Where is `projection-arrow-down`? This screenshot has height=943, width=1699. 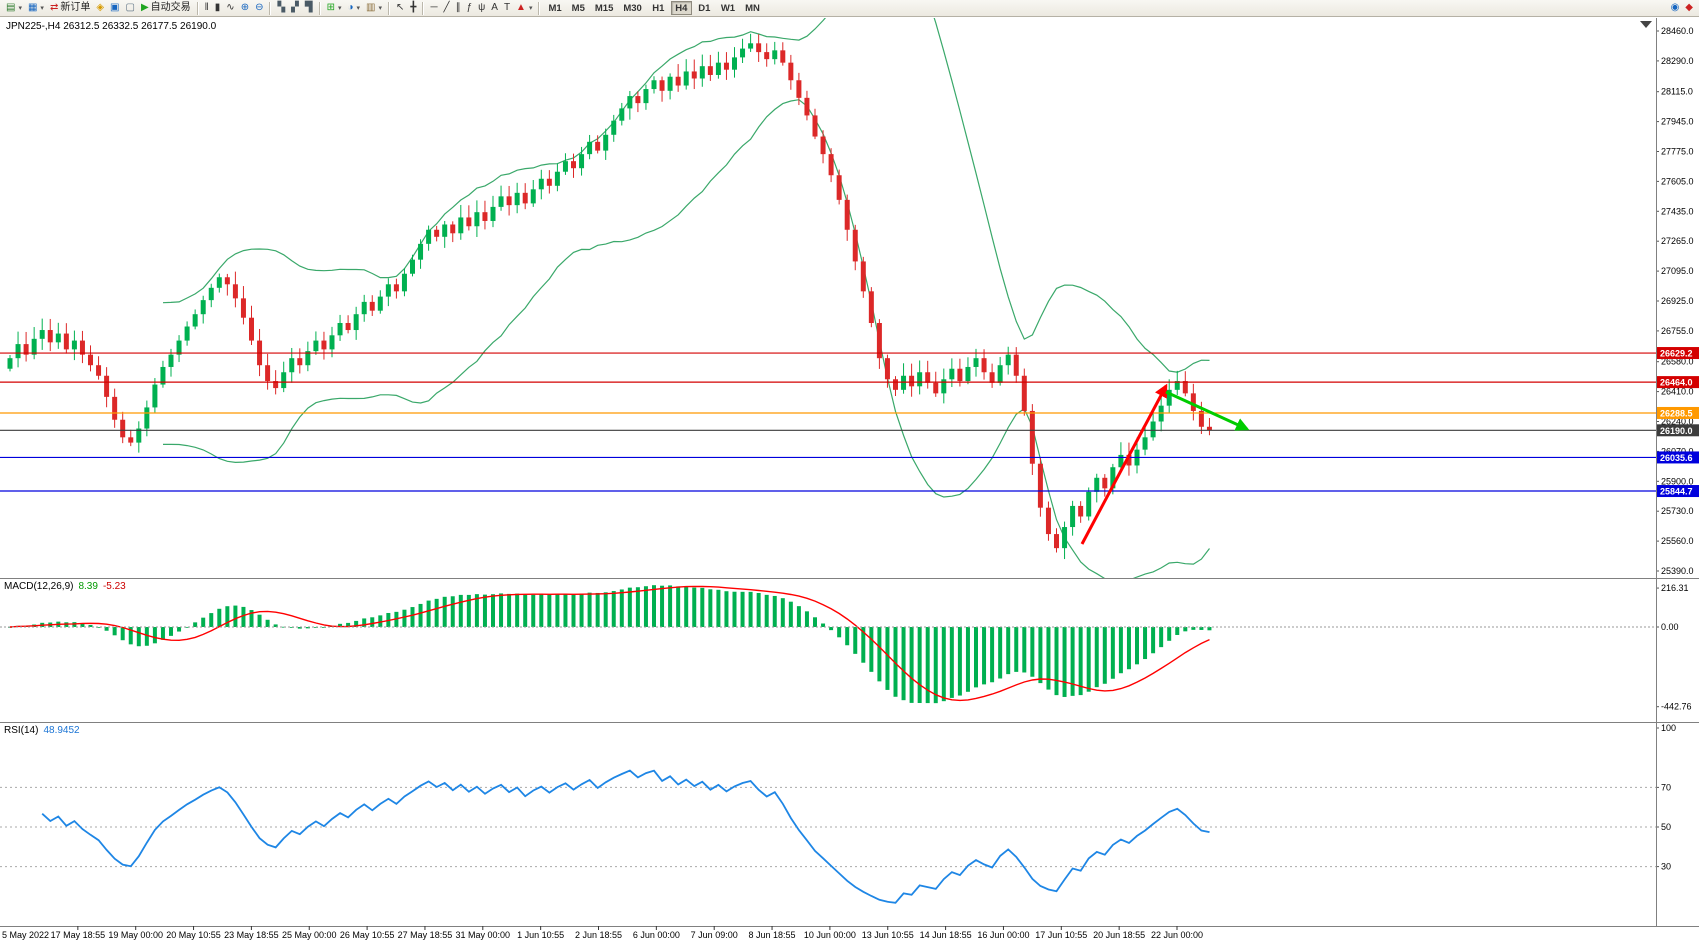 projection-arrow-down is located at coordinates (1207, 410).